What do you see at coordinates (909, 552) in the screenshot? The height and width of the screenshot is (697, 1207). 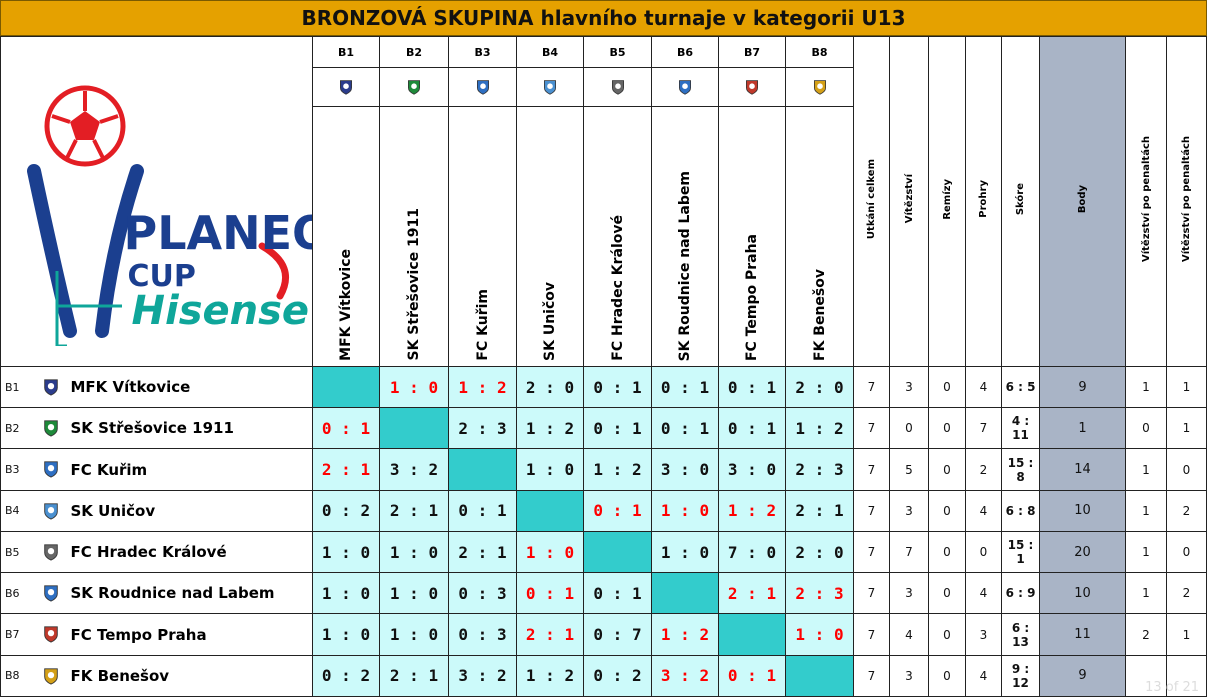 I see `stat-wins: 7` at bounding box center [909, 552].